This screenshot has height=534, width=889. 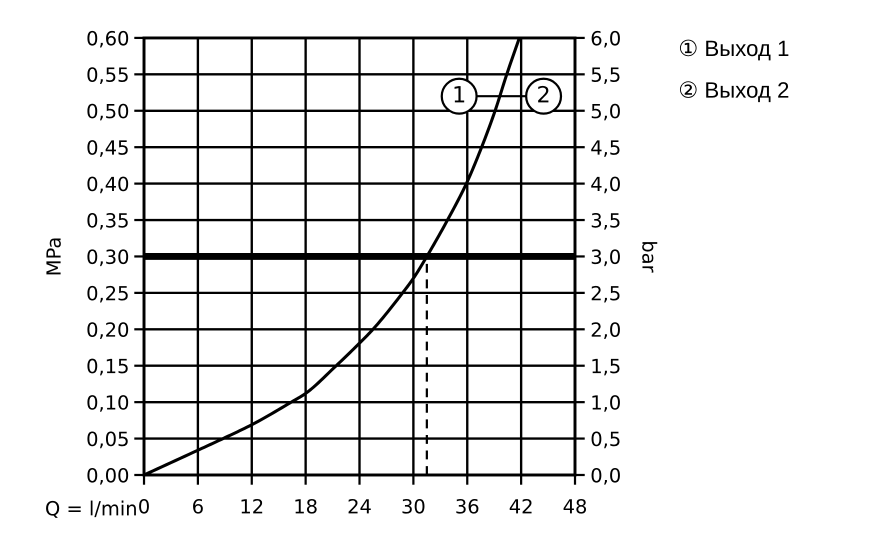 I want to click on x-tick-label: 30, so click(x=413, y=506).